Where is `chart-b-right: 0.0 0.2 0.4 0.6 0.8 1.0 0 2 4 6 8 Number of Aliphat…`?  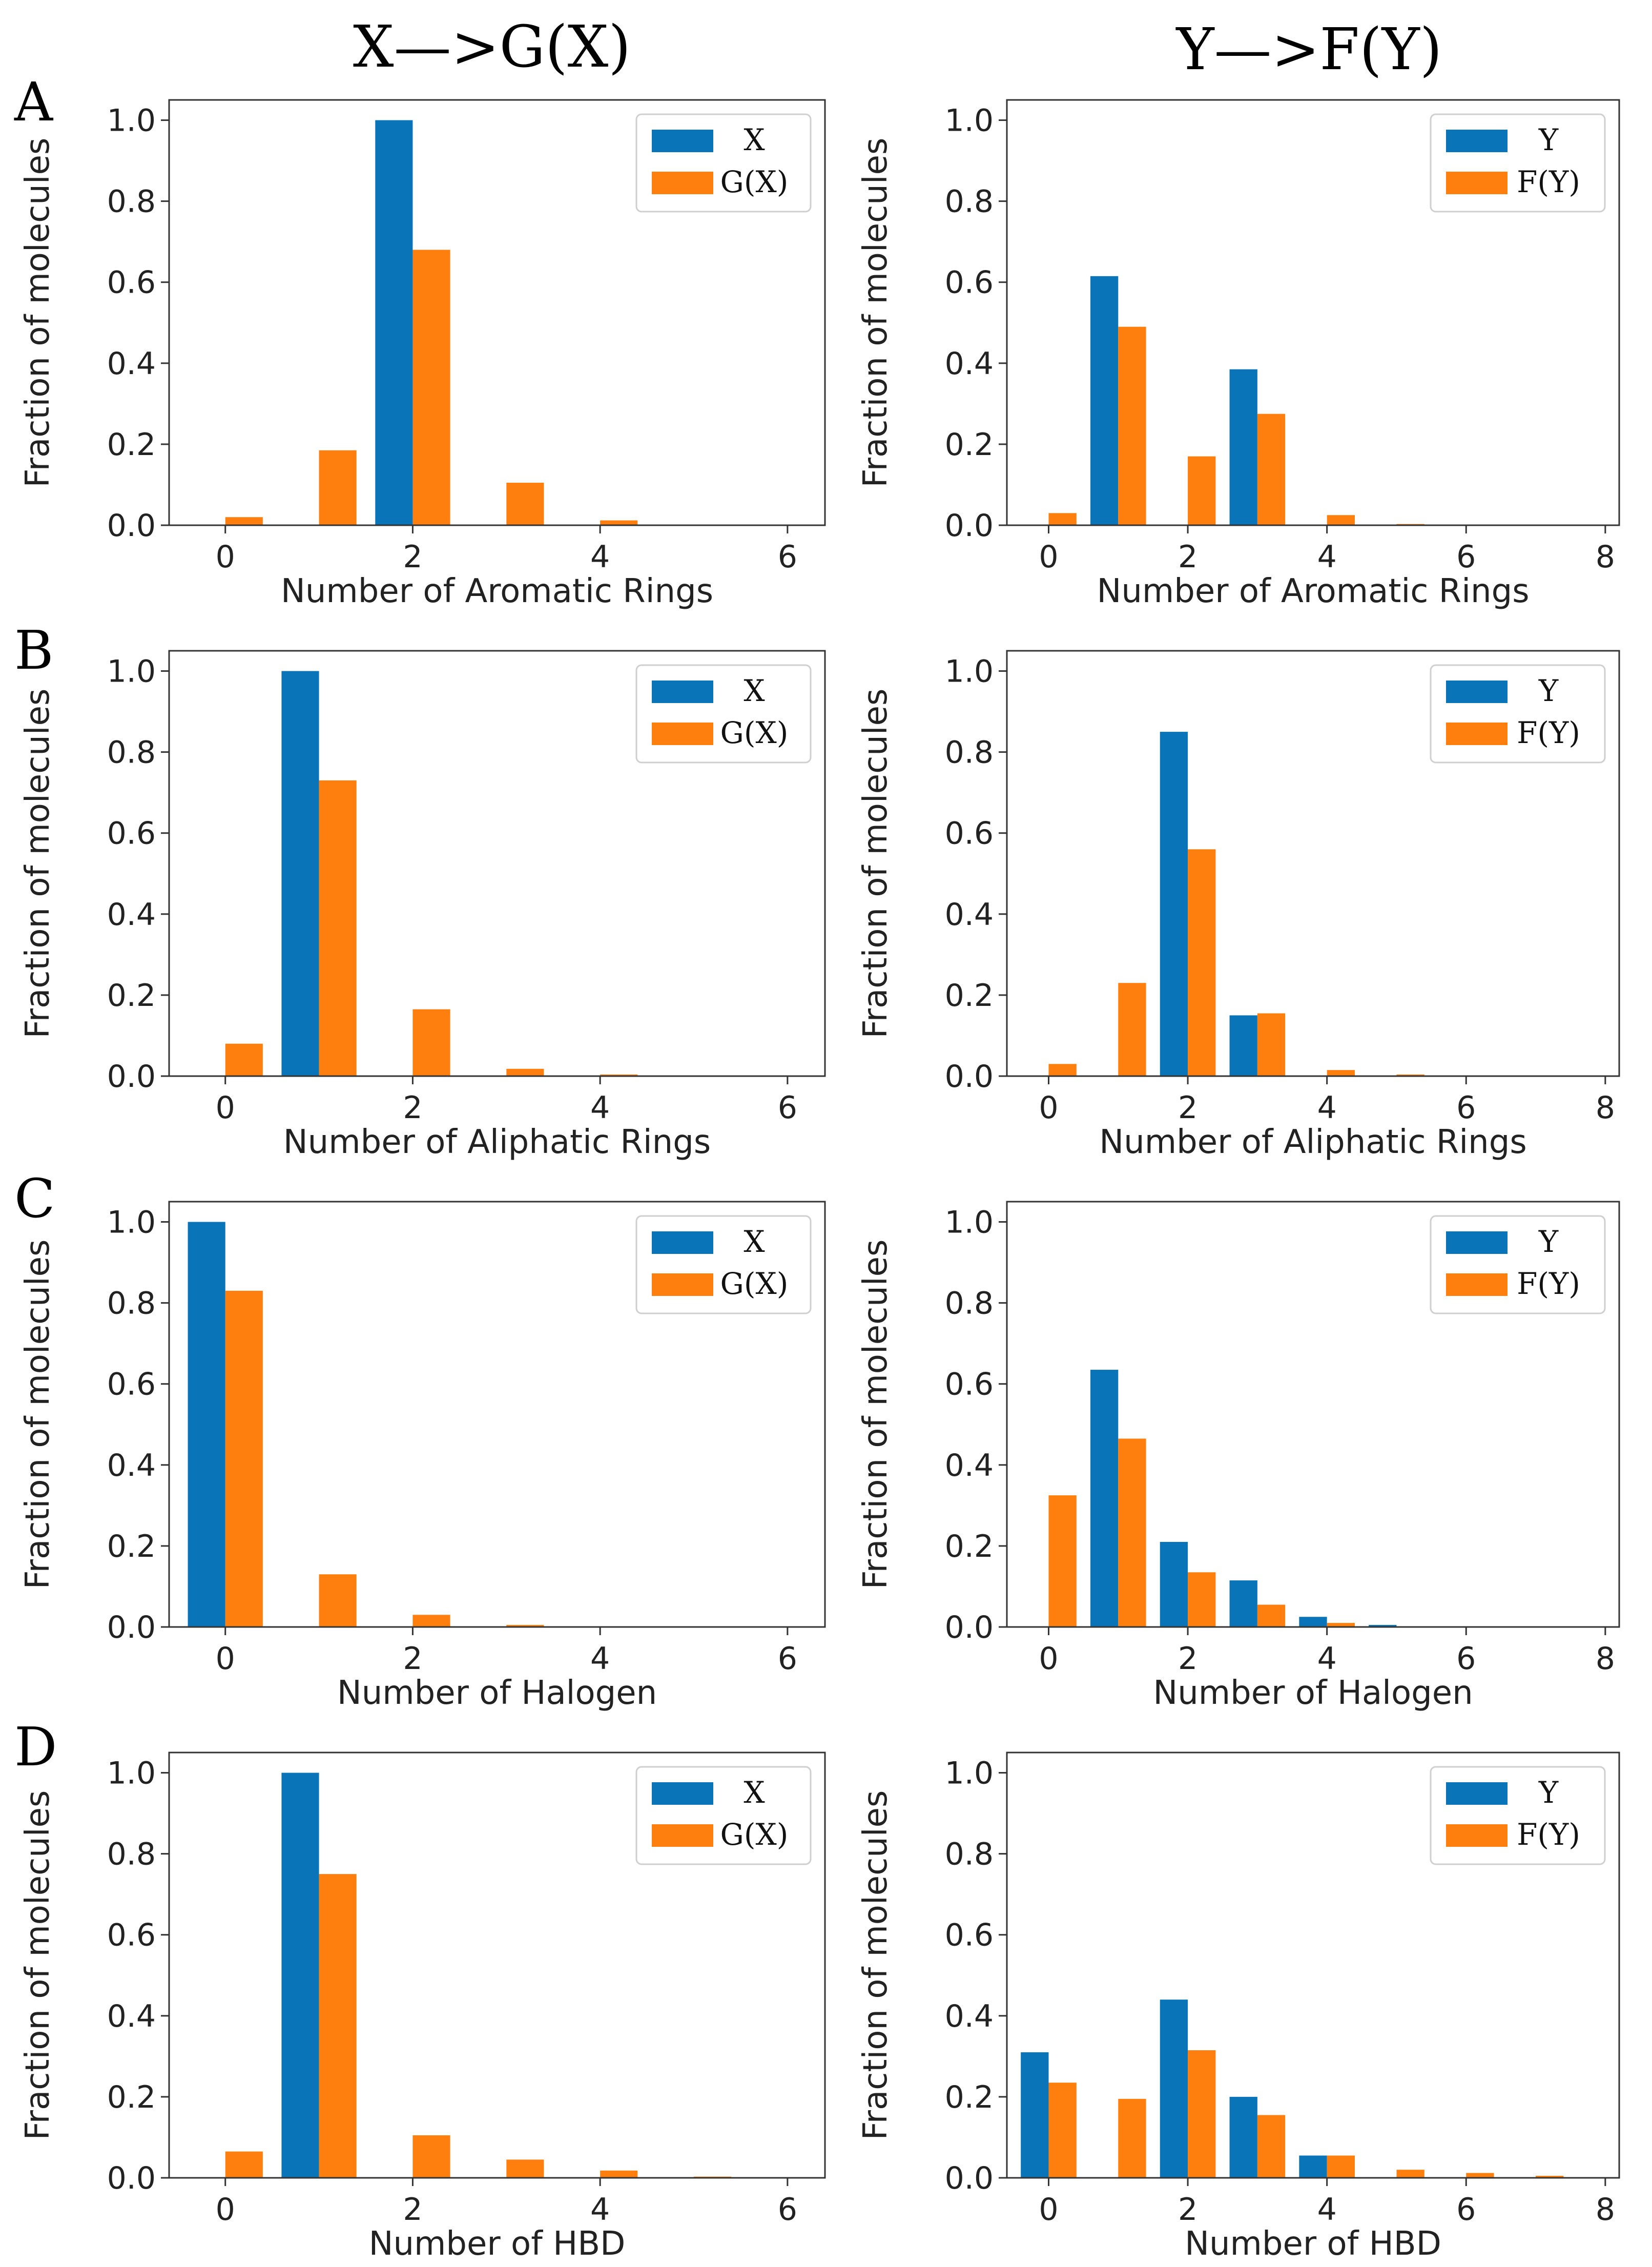 chart-b-right: 0.0 0.2 0.4 0.6 0.8 1.0 0 2 4 6 8 Number of Aliphat… is located at coordinates (1238, 905).